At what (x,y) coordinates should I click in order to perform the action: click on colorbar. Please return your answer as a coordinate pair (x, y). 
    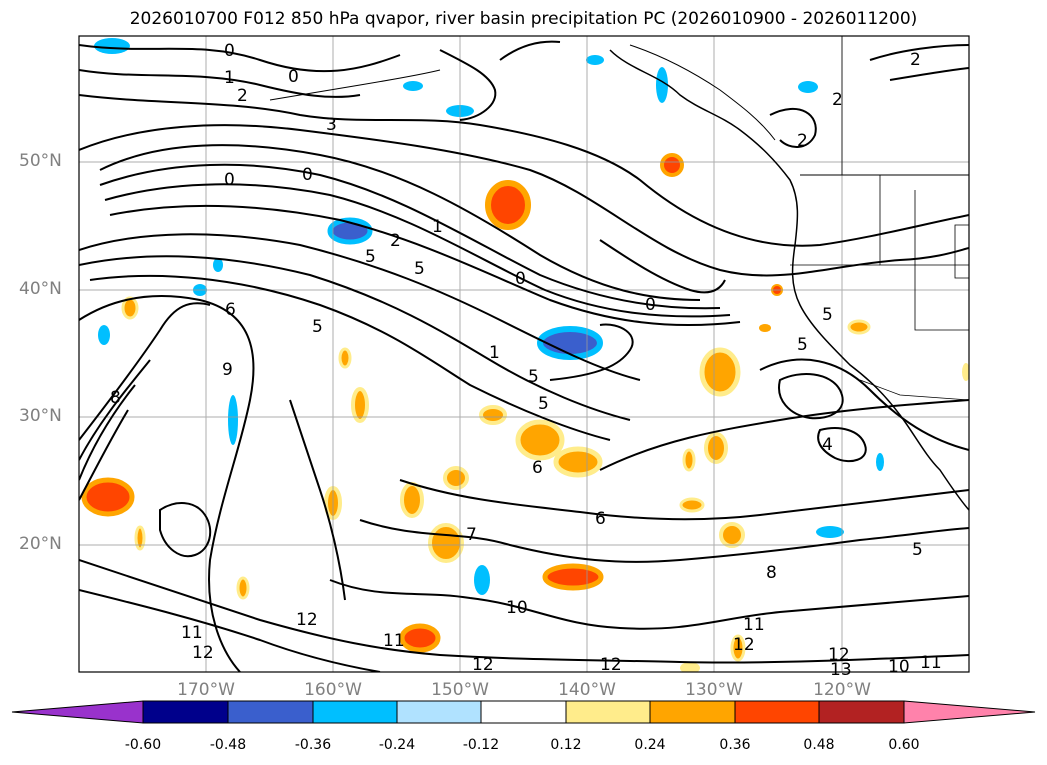
    Looking at the image, I should click on (523, 712).